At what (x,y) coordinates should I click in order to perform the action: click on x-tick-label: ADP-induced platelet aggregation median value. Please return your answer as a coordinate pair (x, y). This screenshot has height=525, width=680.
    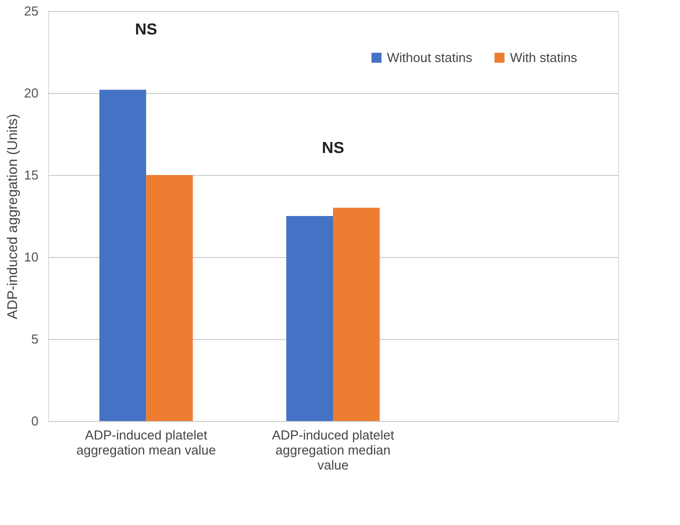
    Looking at the image, I should click on (333, 450).